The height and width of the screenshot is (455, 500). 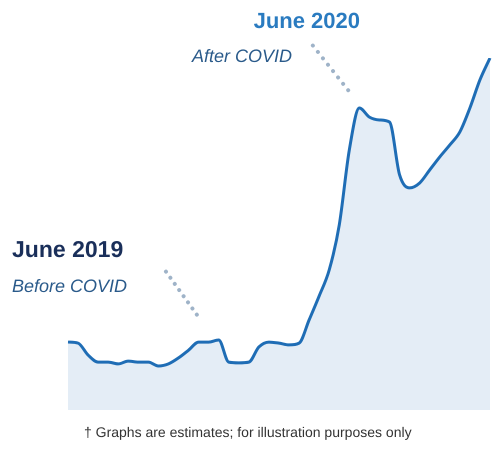 What do you see at coordinates (307, 21) in the screenshot?
I see `text: June 2020` at bounding box center [307, 21].